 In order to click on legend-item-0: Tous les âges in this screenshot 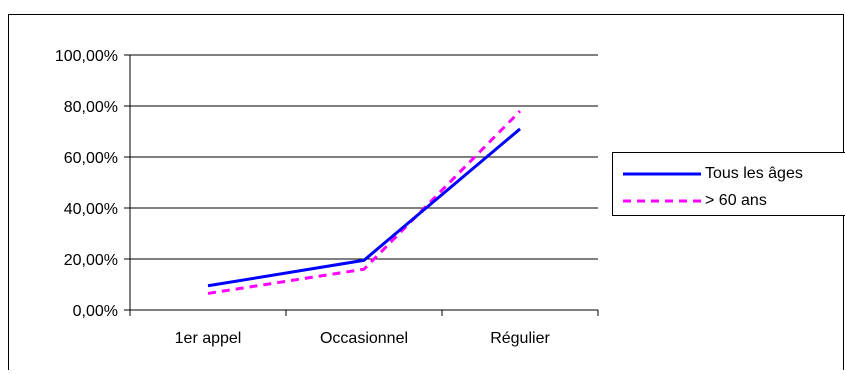, I will do `click(729, 174)`.